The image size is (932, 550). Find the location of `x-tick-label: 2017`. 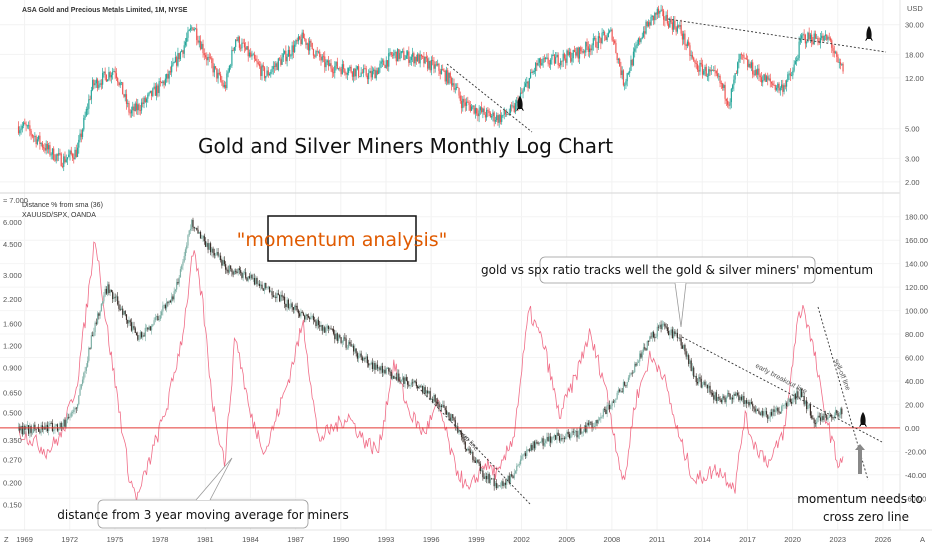

x-tick-label: 2017 is located at coordinates (747, 539).